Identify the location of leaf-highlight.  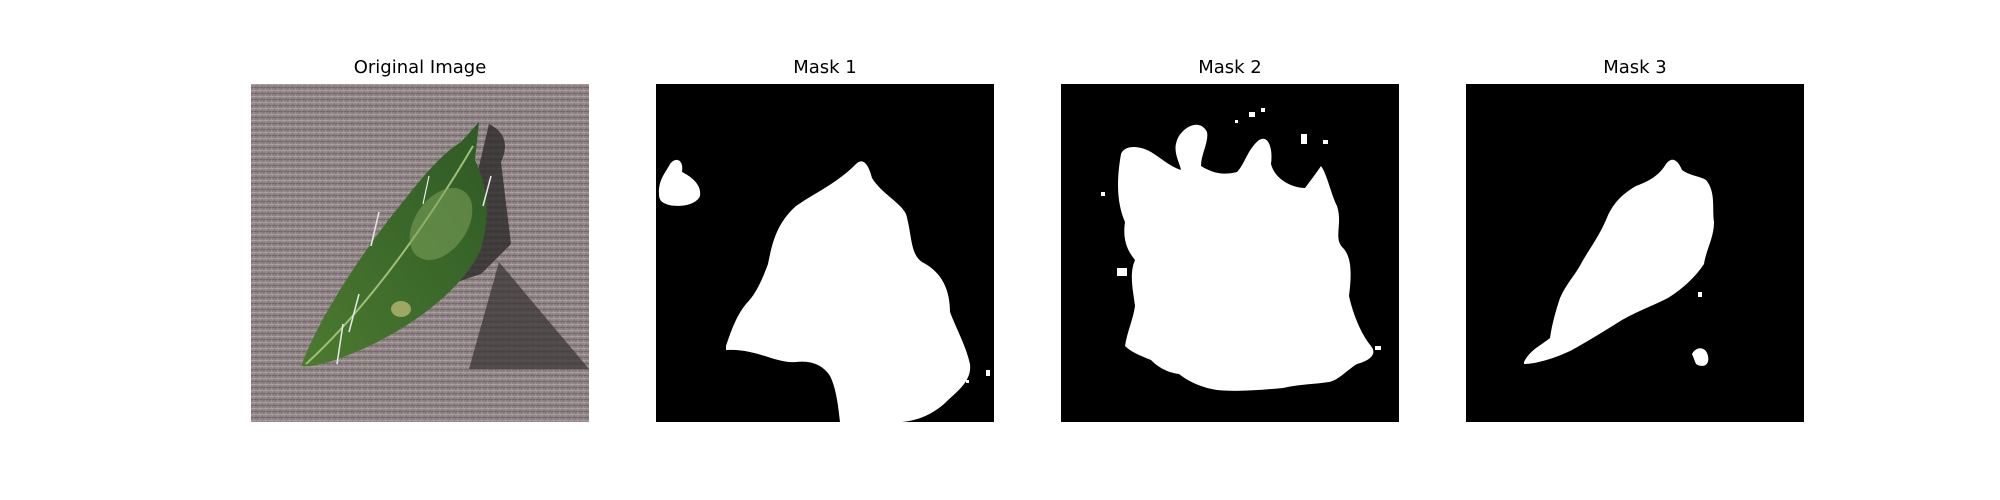
(441, 224).